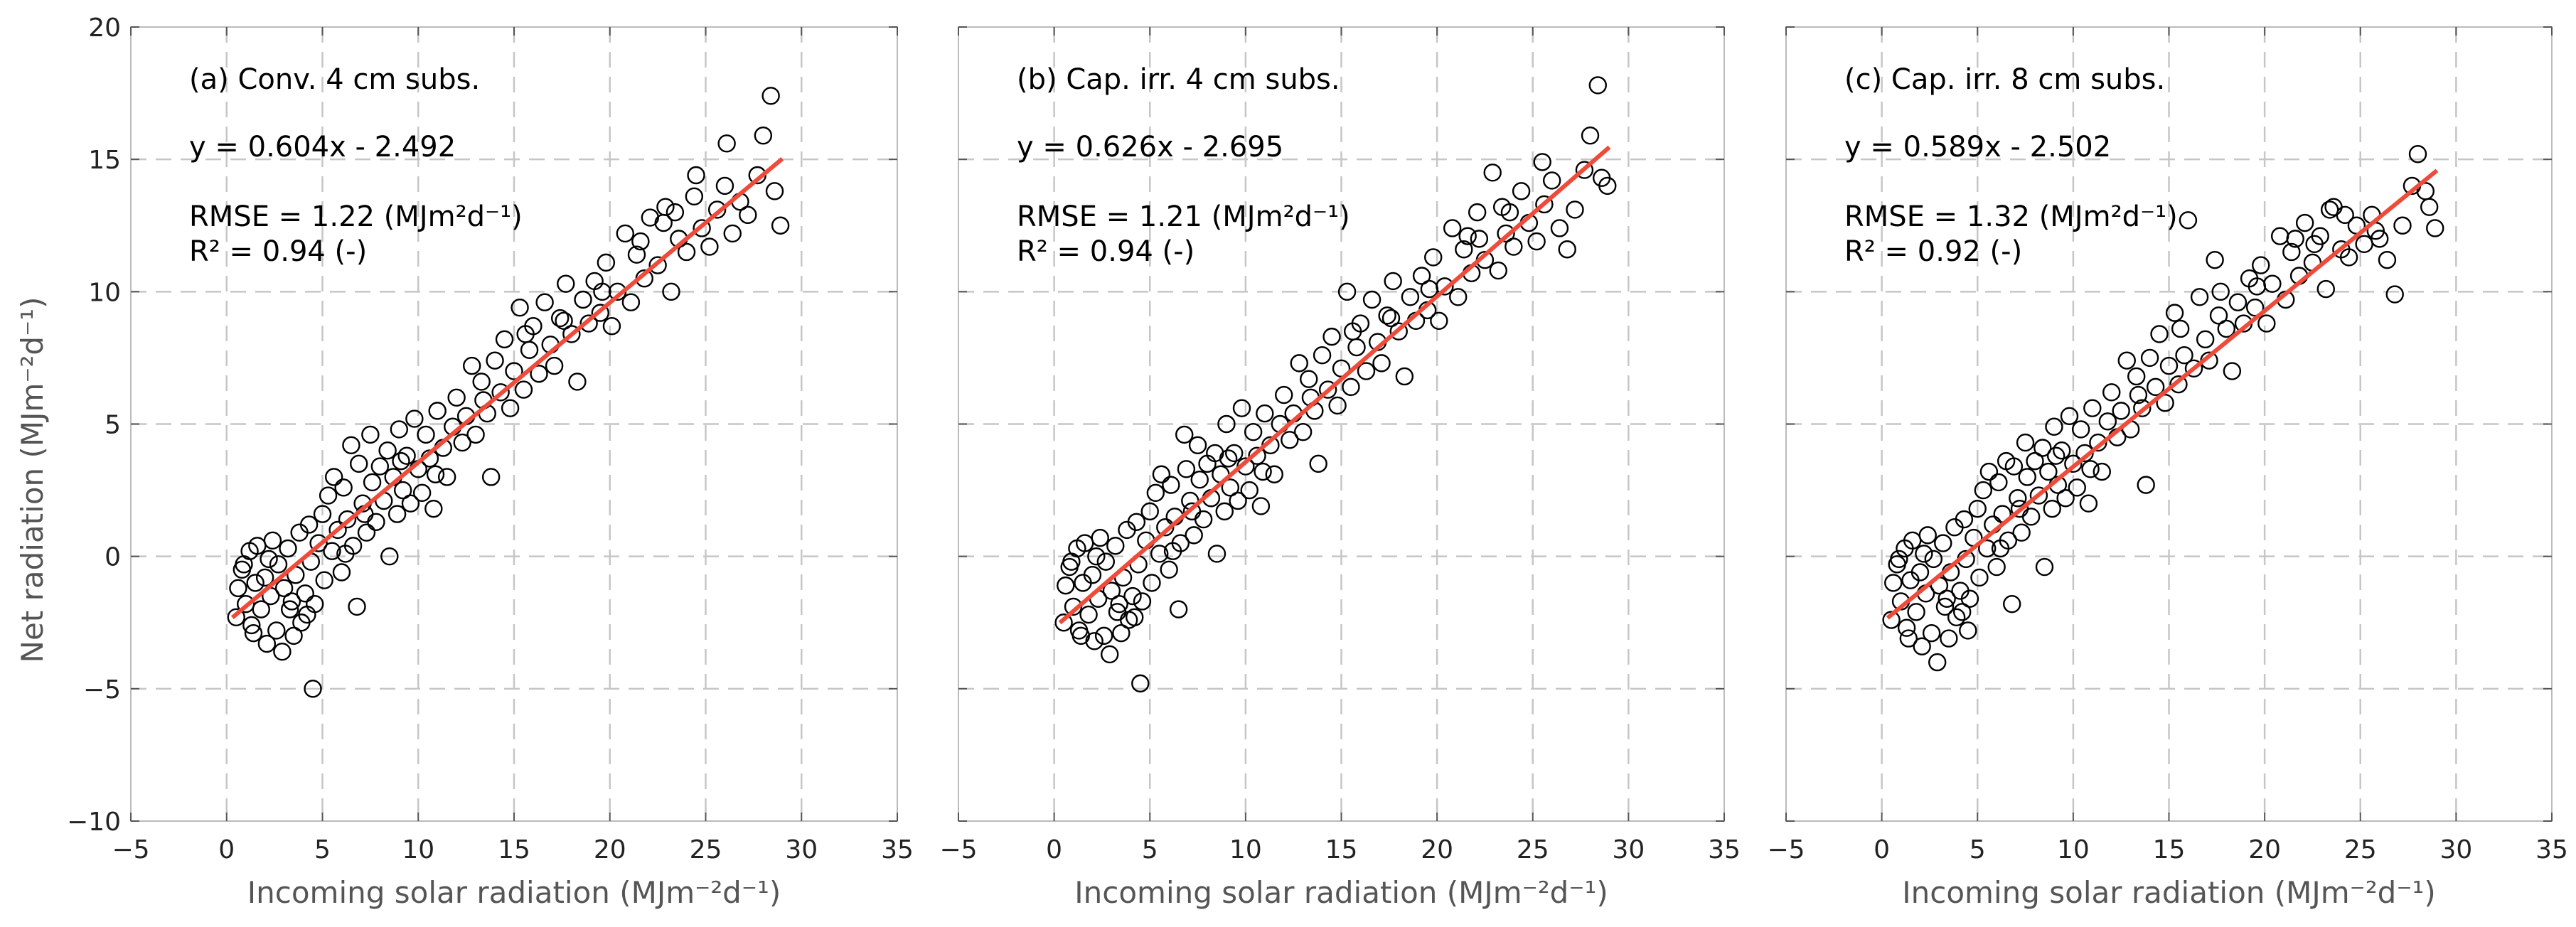 This screenshot has height=927, width=2576. I want to click on regression-equation: y = 0.589x - 2.502, so click(1977, 147).